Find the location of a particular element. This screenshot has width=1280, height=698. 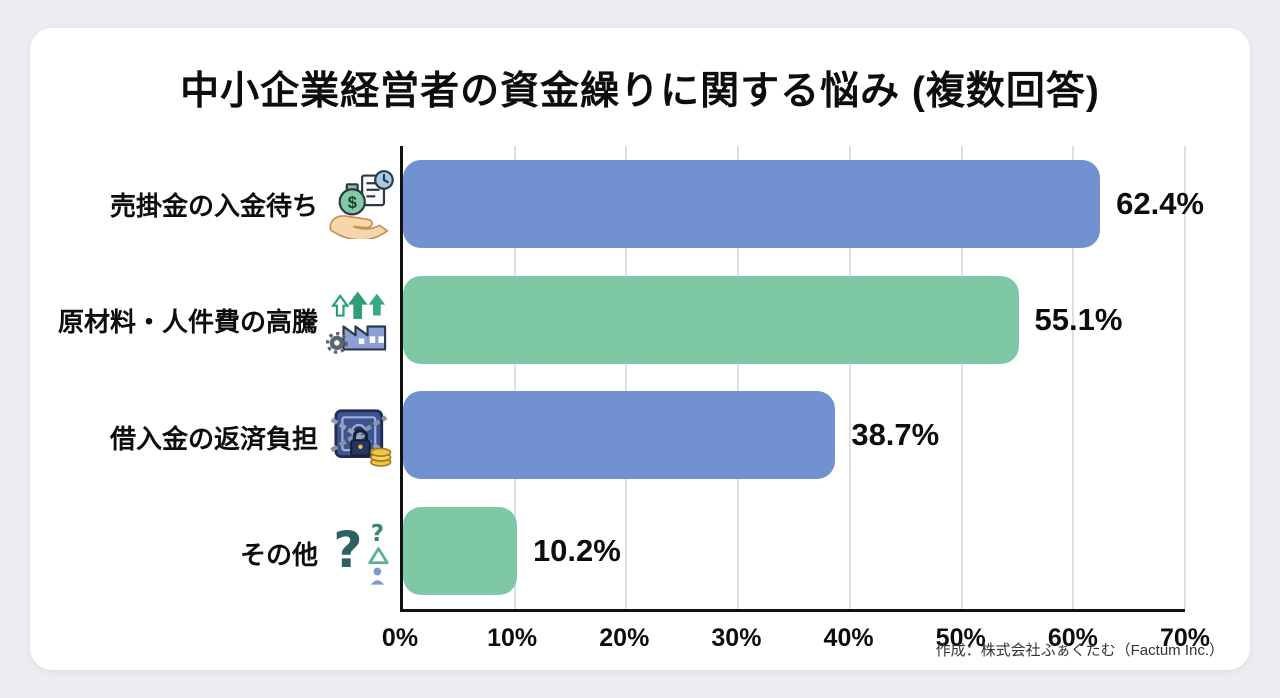

category-label: その他 is located at coordinates (278, 555).